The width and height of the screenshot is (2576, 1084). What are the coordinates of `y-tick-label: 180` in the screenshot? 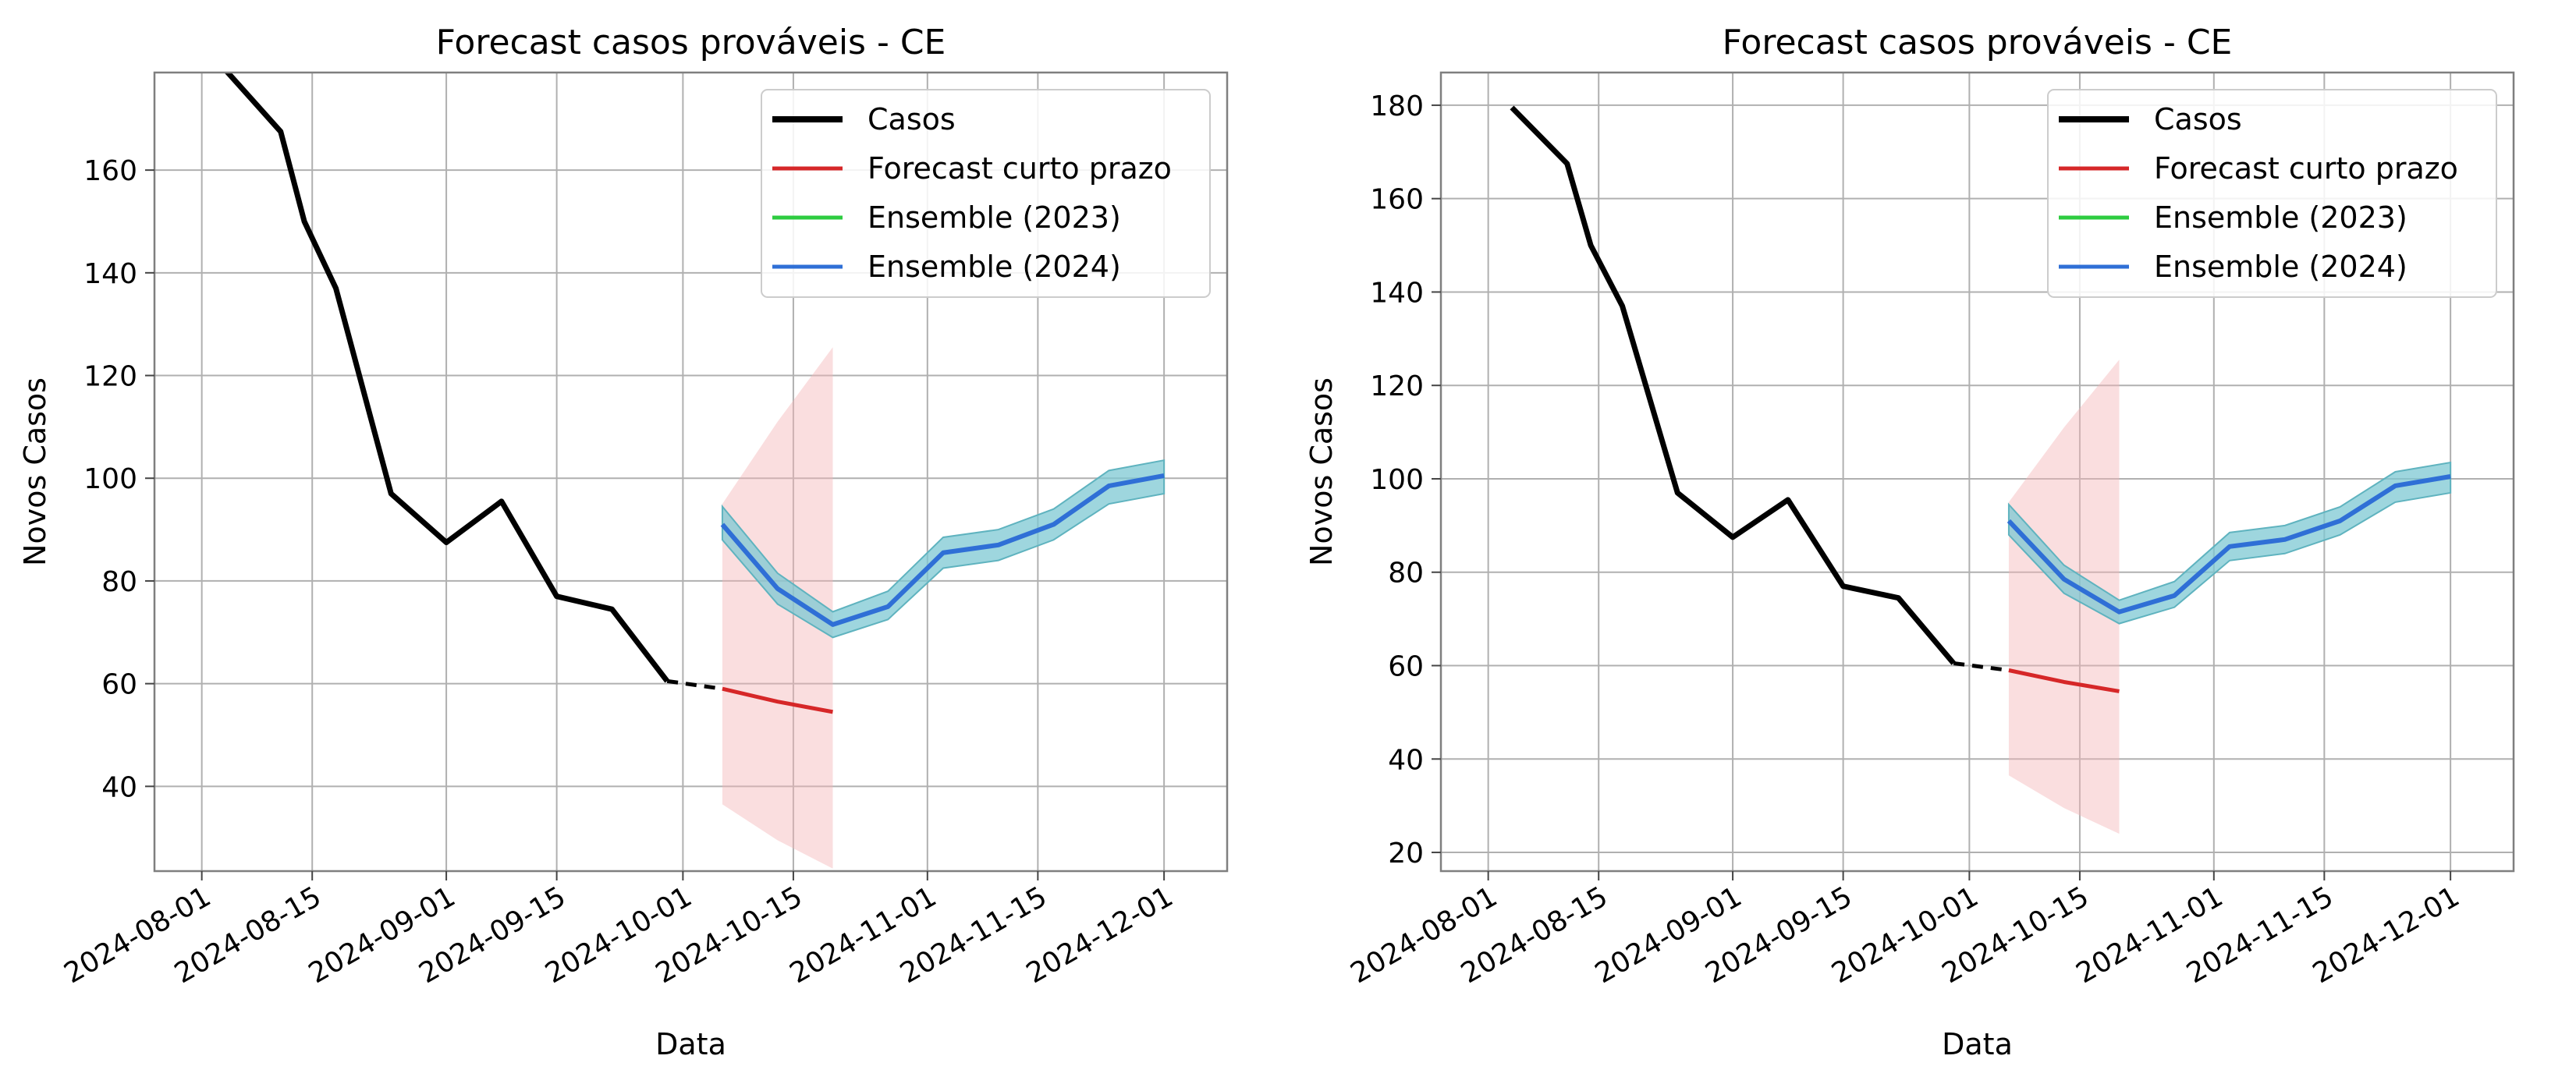 It's located at (1397, 106).